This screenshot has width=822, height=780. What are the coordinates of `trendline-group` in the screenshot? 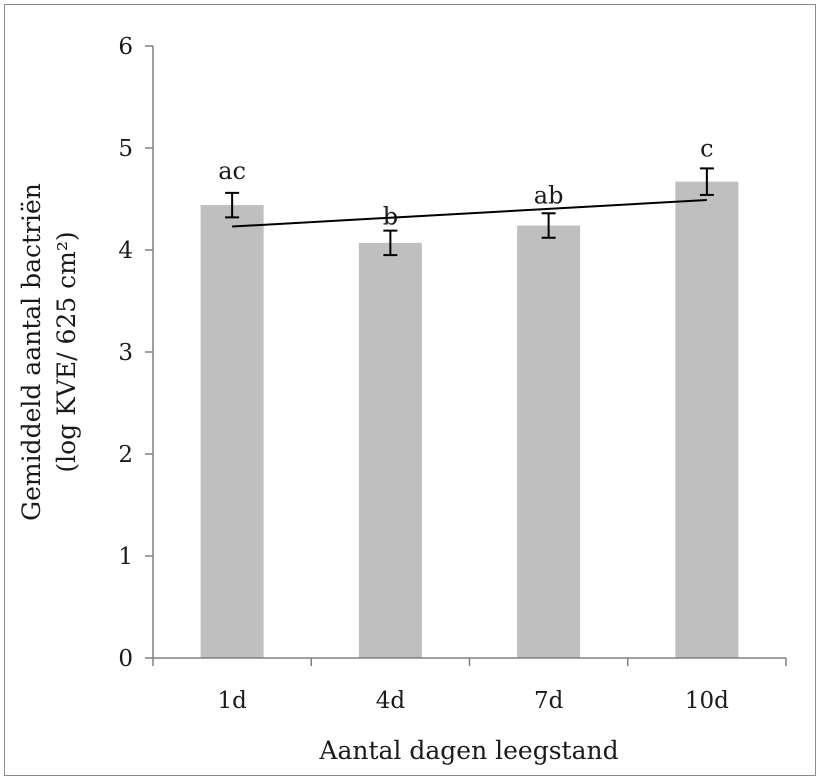 It's located at (469, 213).